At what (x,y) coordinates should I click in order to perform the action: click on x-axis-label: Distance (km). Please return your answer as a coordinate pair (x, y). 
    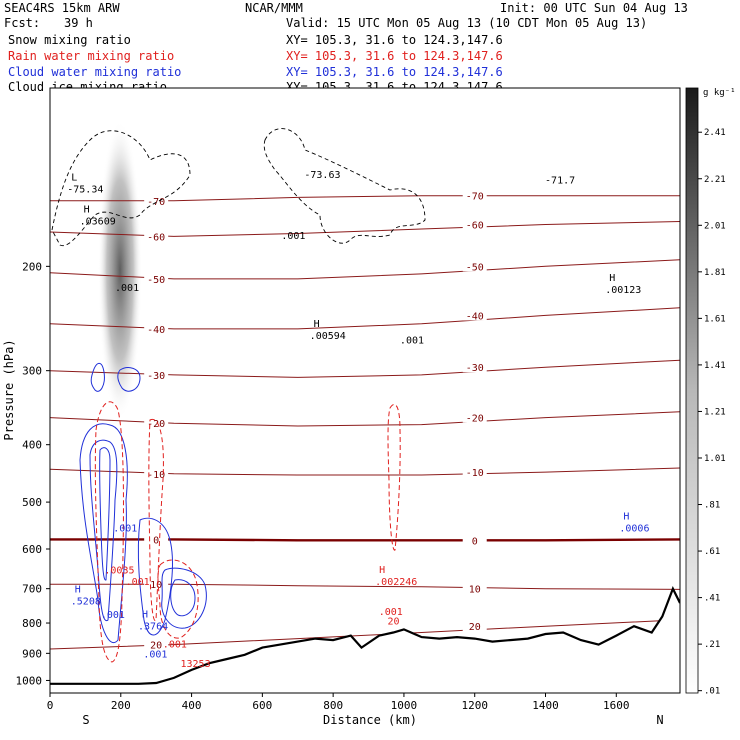
    Looking at the image, I should click on (370, 720).